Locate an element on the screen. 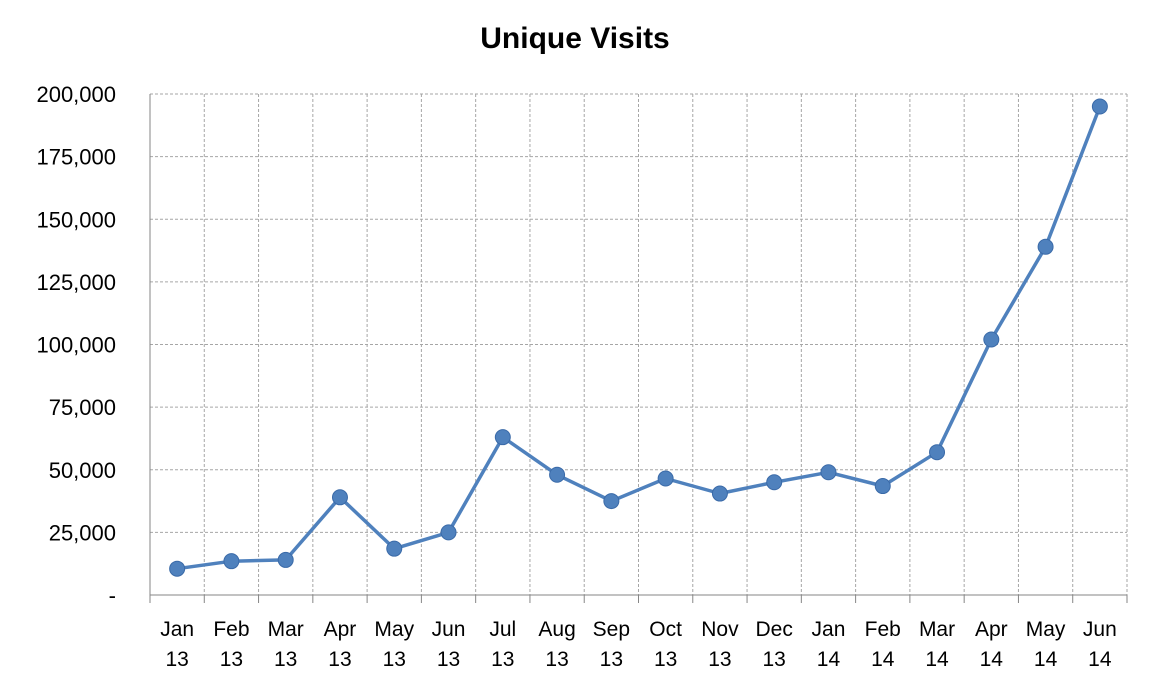  x-tick-label: Jan 14 is located at coordinates (829, 644).